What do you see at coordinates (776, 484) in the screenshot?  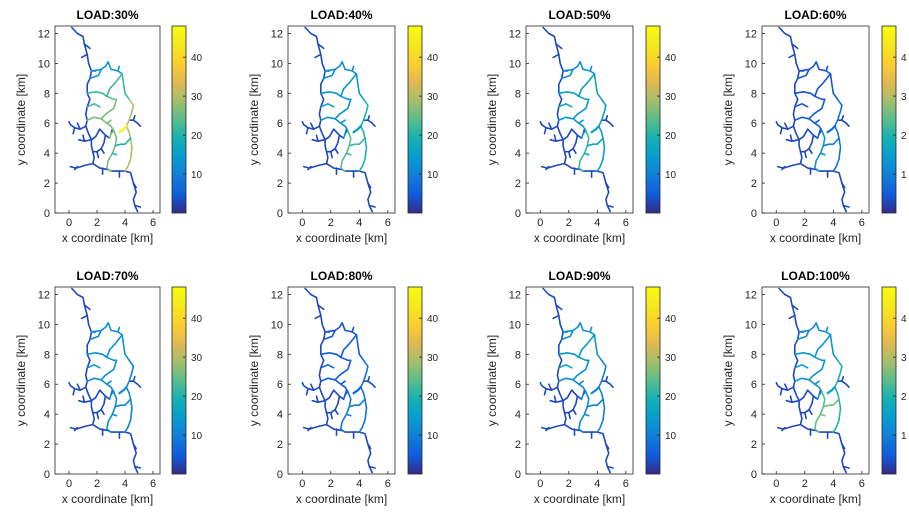 I see `x-tick-label: 0` at bounding box center [776, 484].